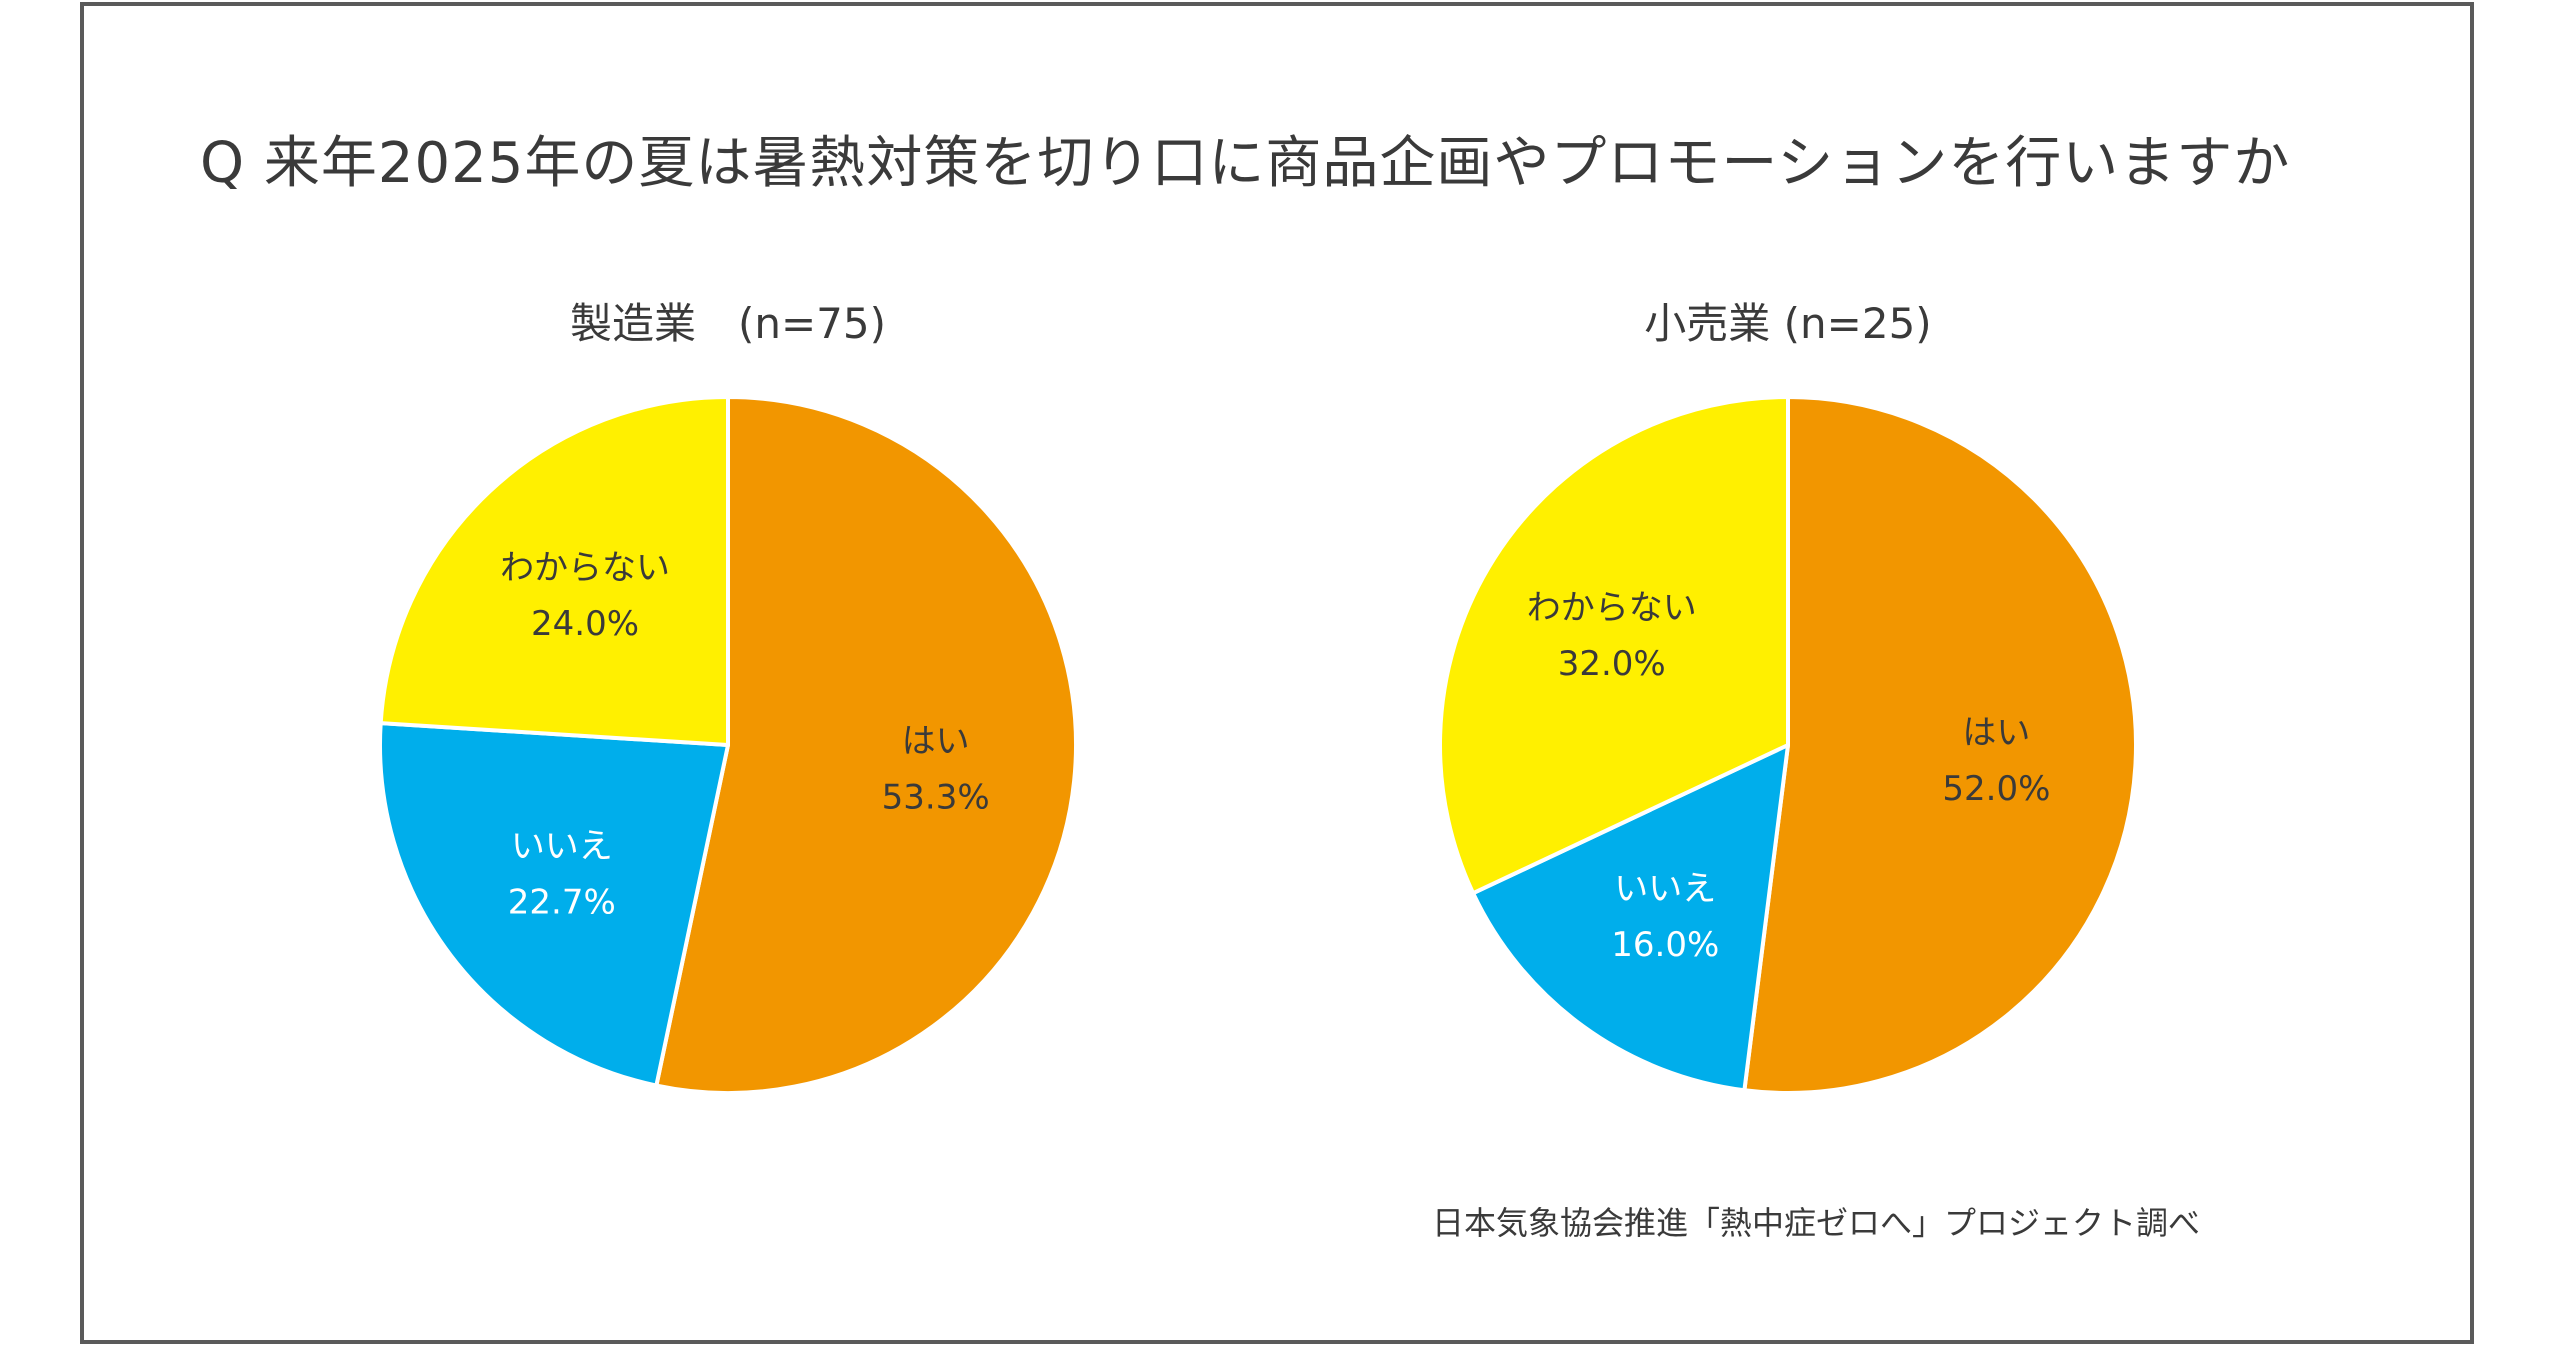 The width and height of the screenshot is (2560, 1350). Describe the element at coordinates (936, 742) in the screenshot. I see `pie-label-manufacturing-0: はい` at that location.